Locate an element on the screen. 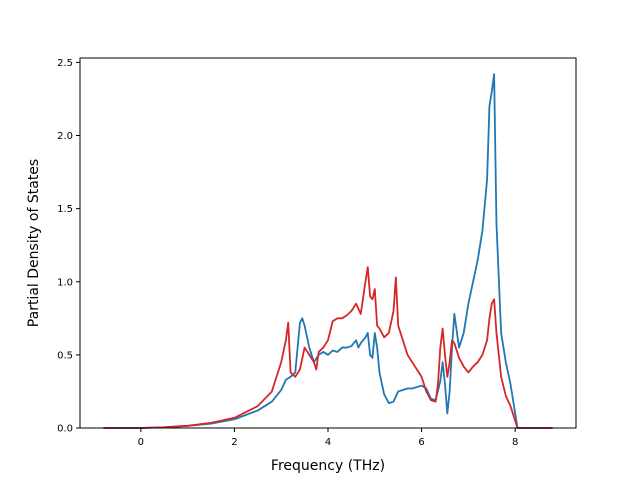  x-tick-label: 6 is located at coordinates (421, 442).